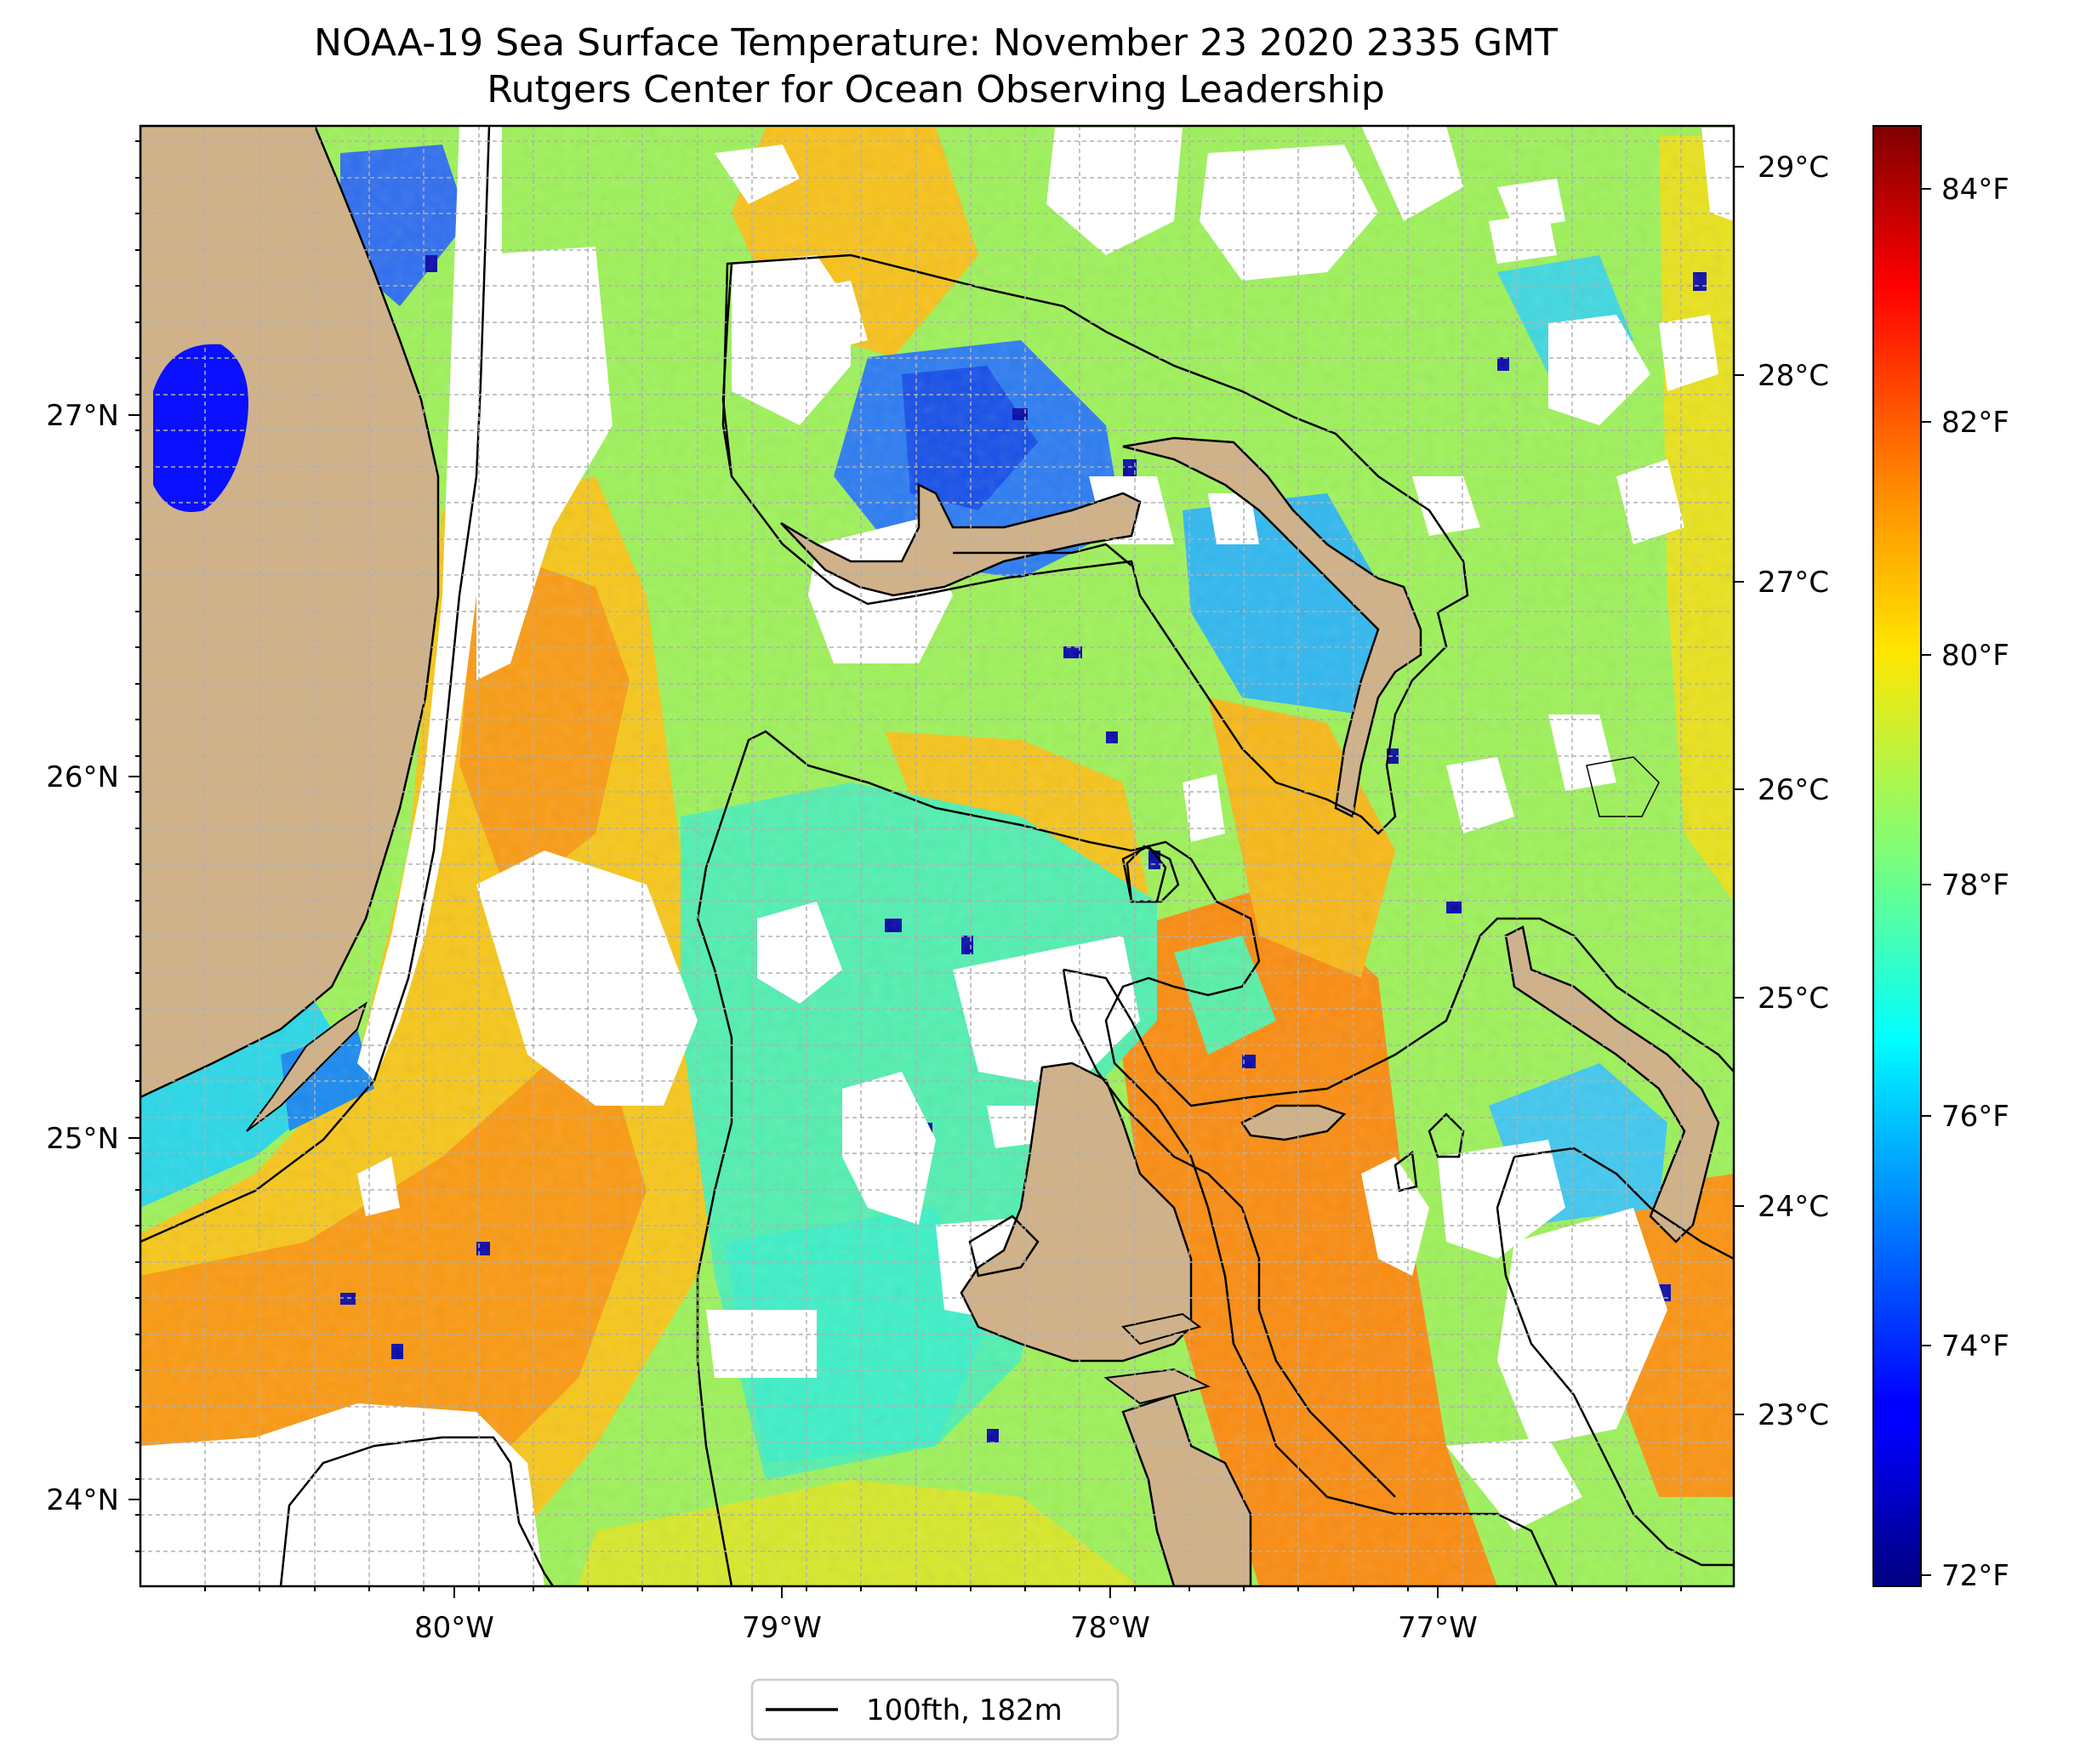  Describe the element at coordinates (1110, 1628) in the screenshot. I see `lon-label-78w: 78°W` at that location.